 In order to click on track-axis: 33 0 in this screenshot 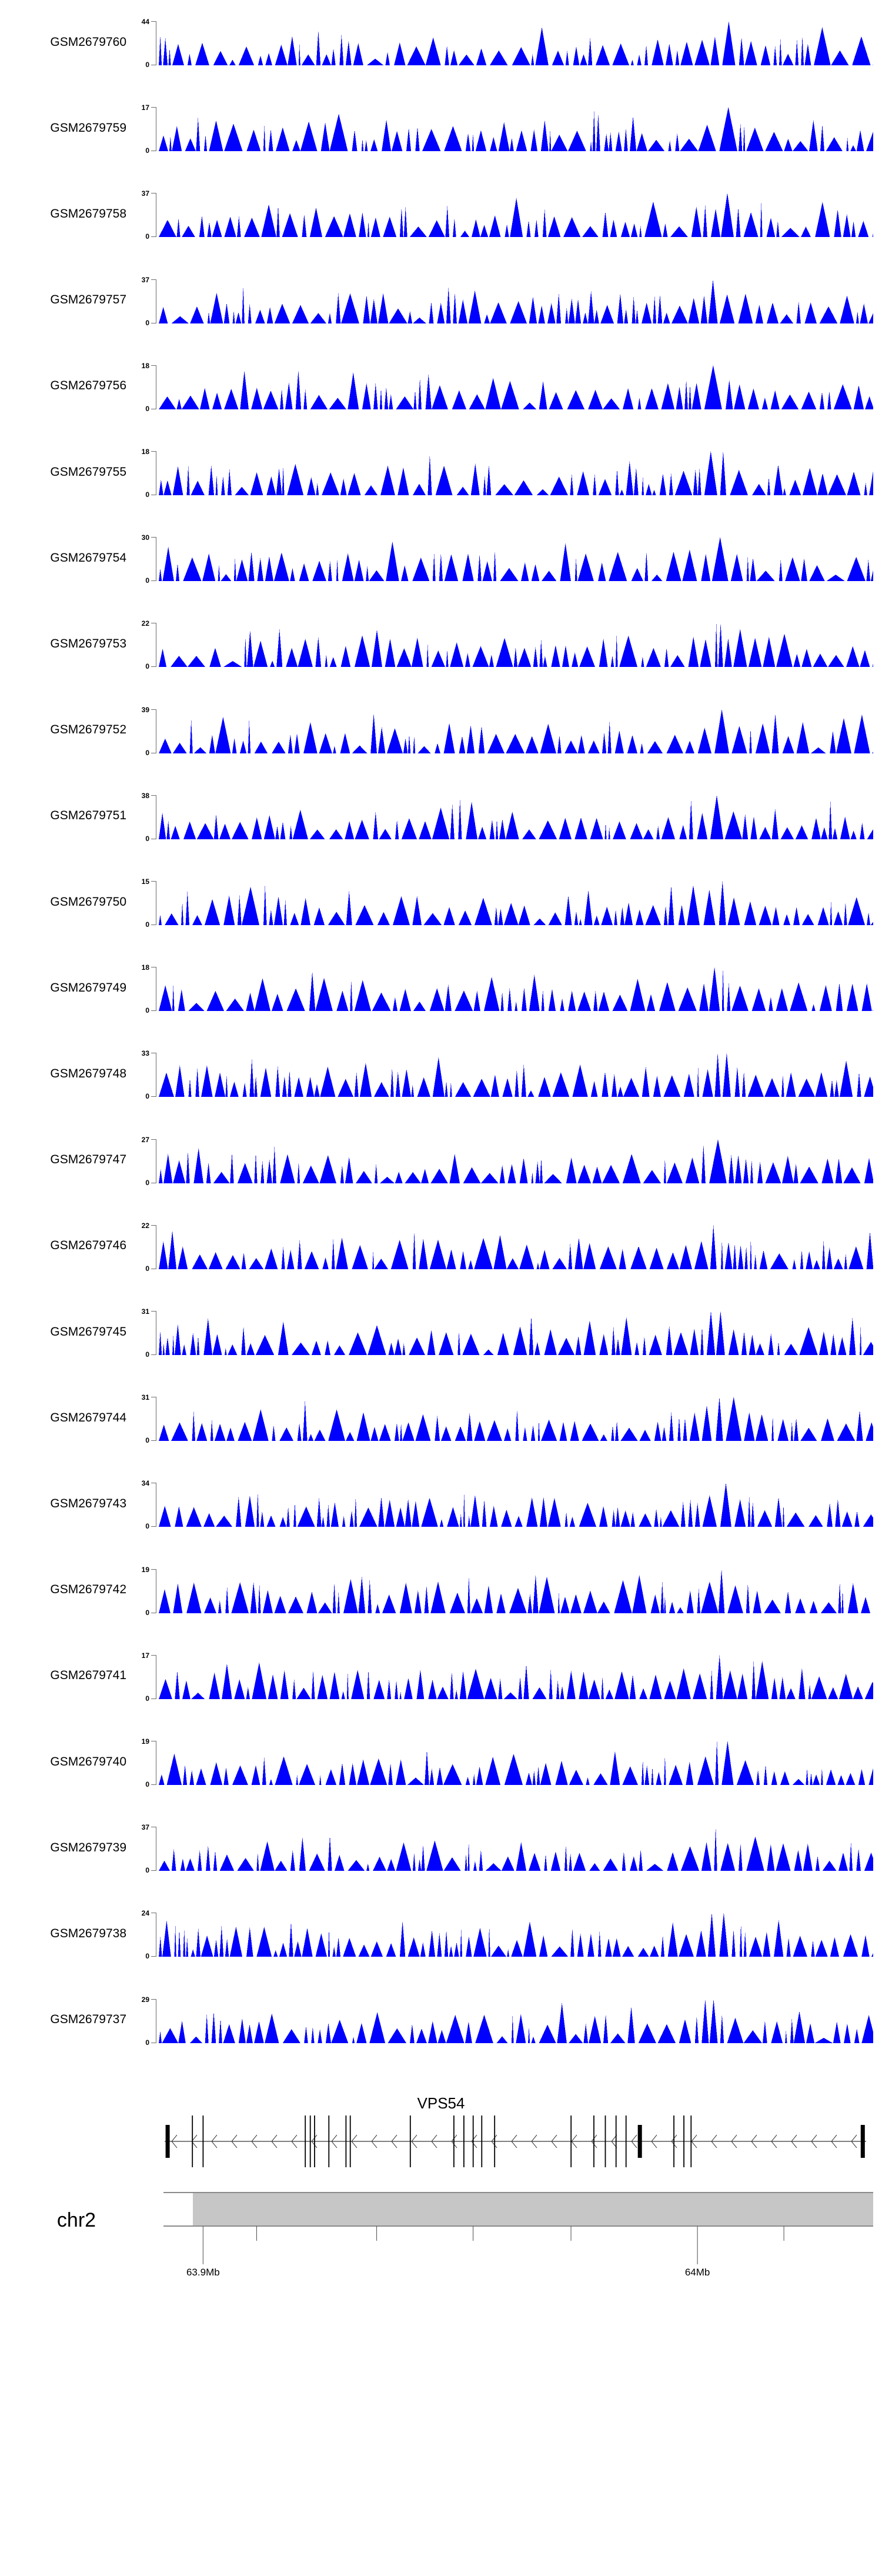, I will do `click(145, 1074)`.